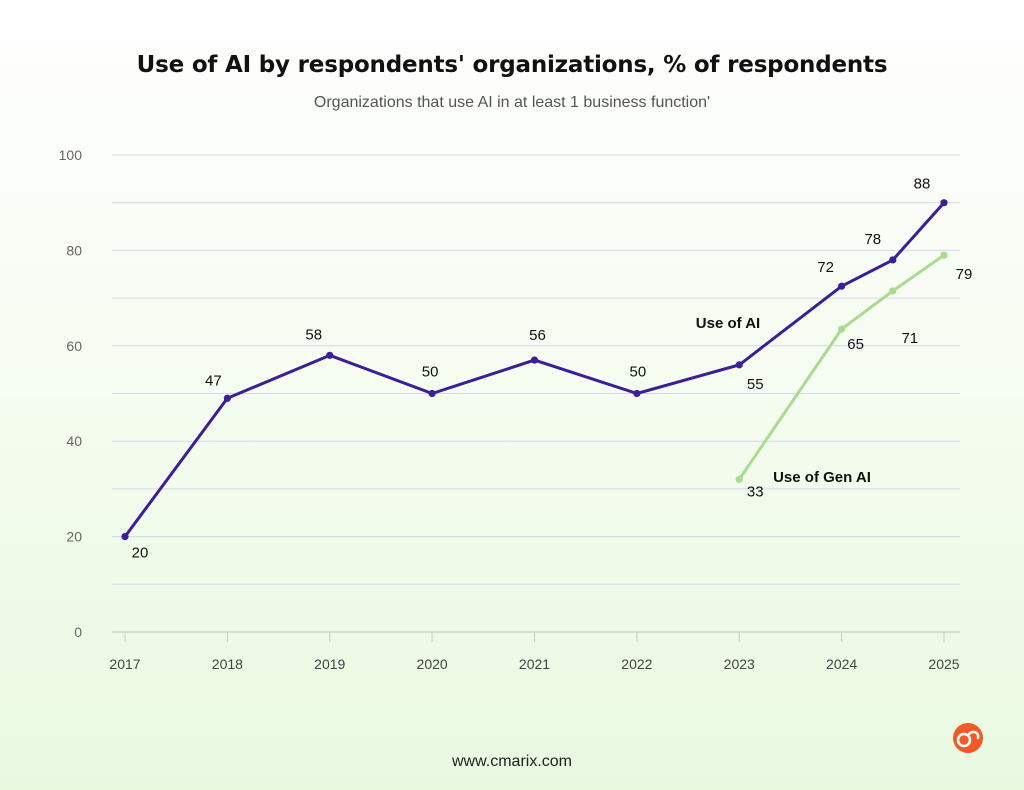 This screenshot has width=1024, height=790. I want to click on data-label-ai: 55, so click(755, 384).